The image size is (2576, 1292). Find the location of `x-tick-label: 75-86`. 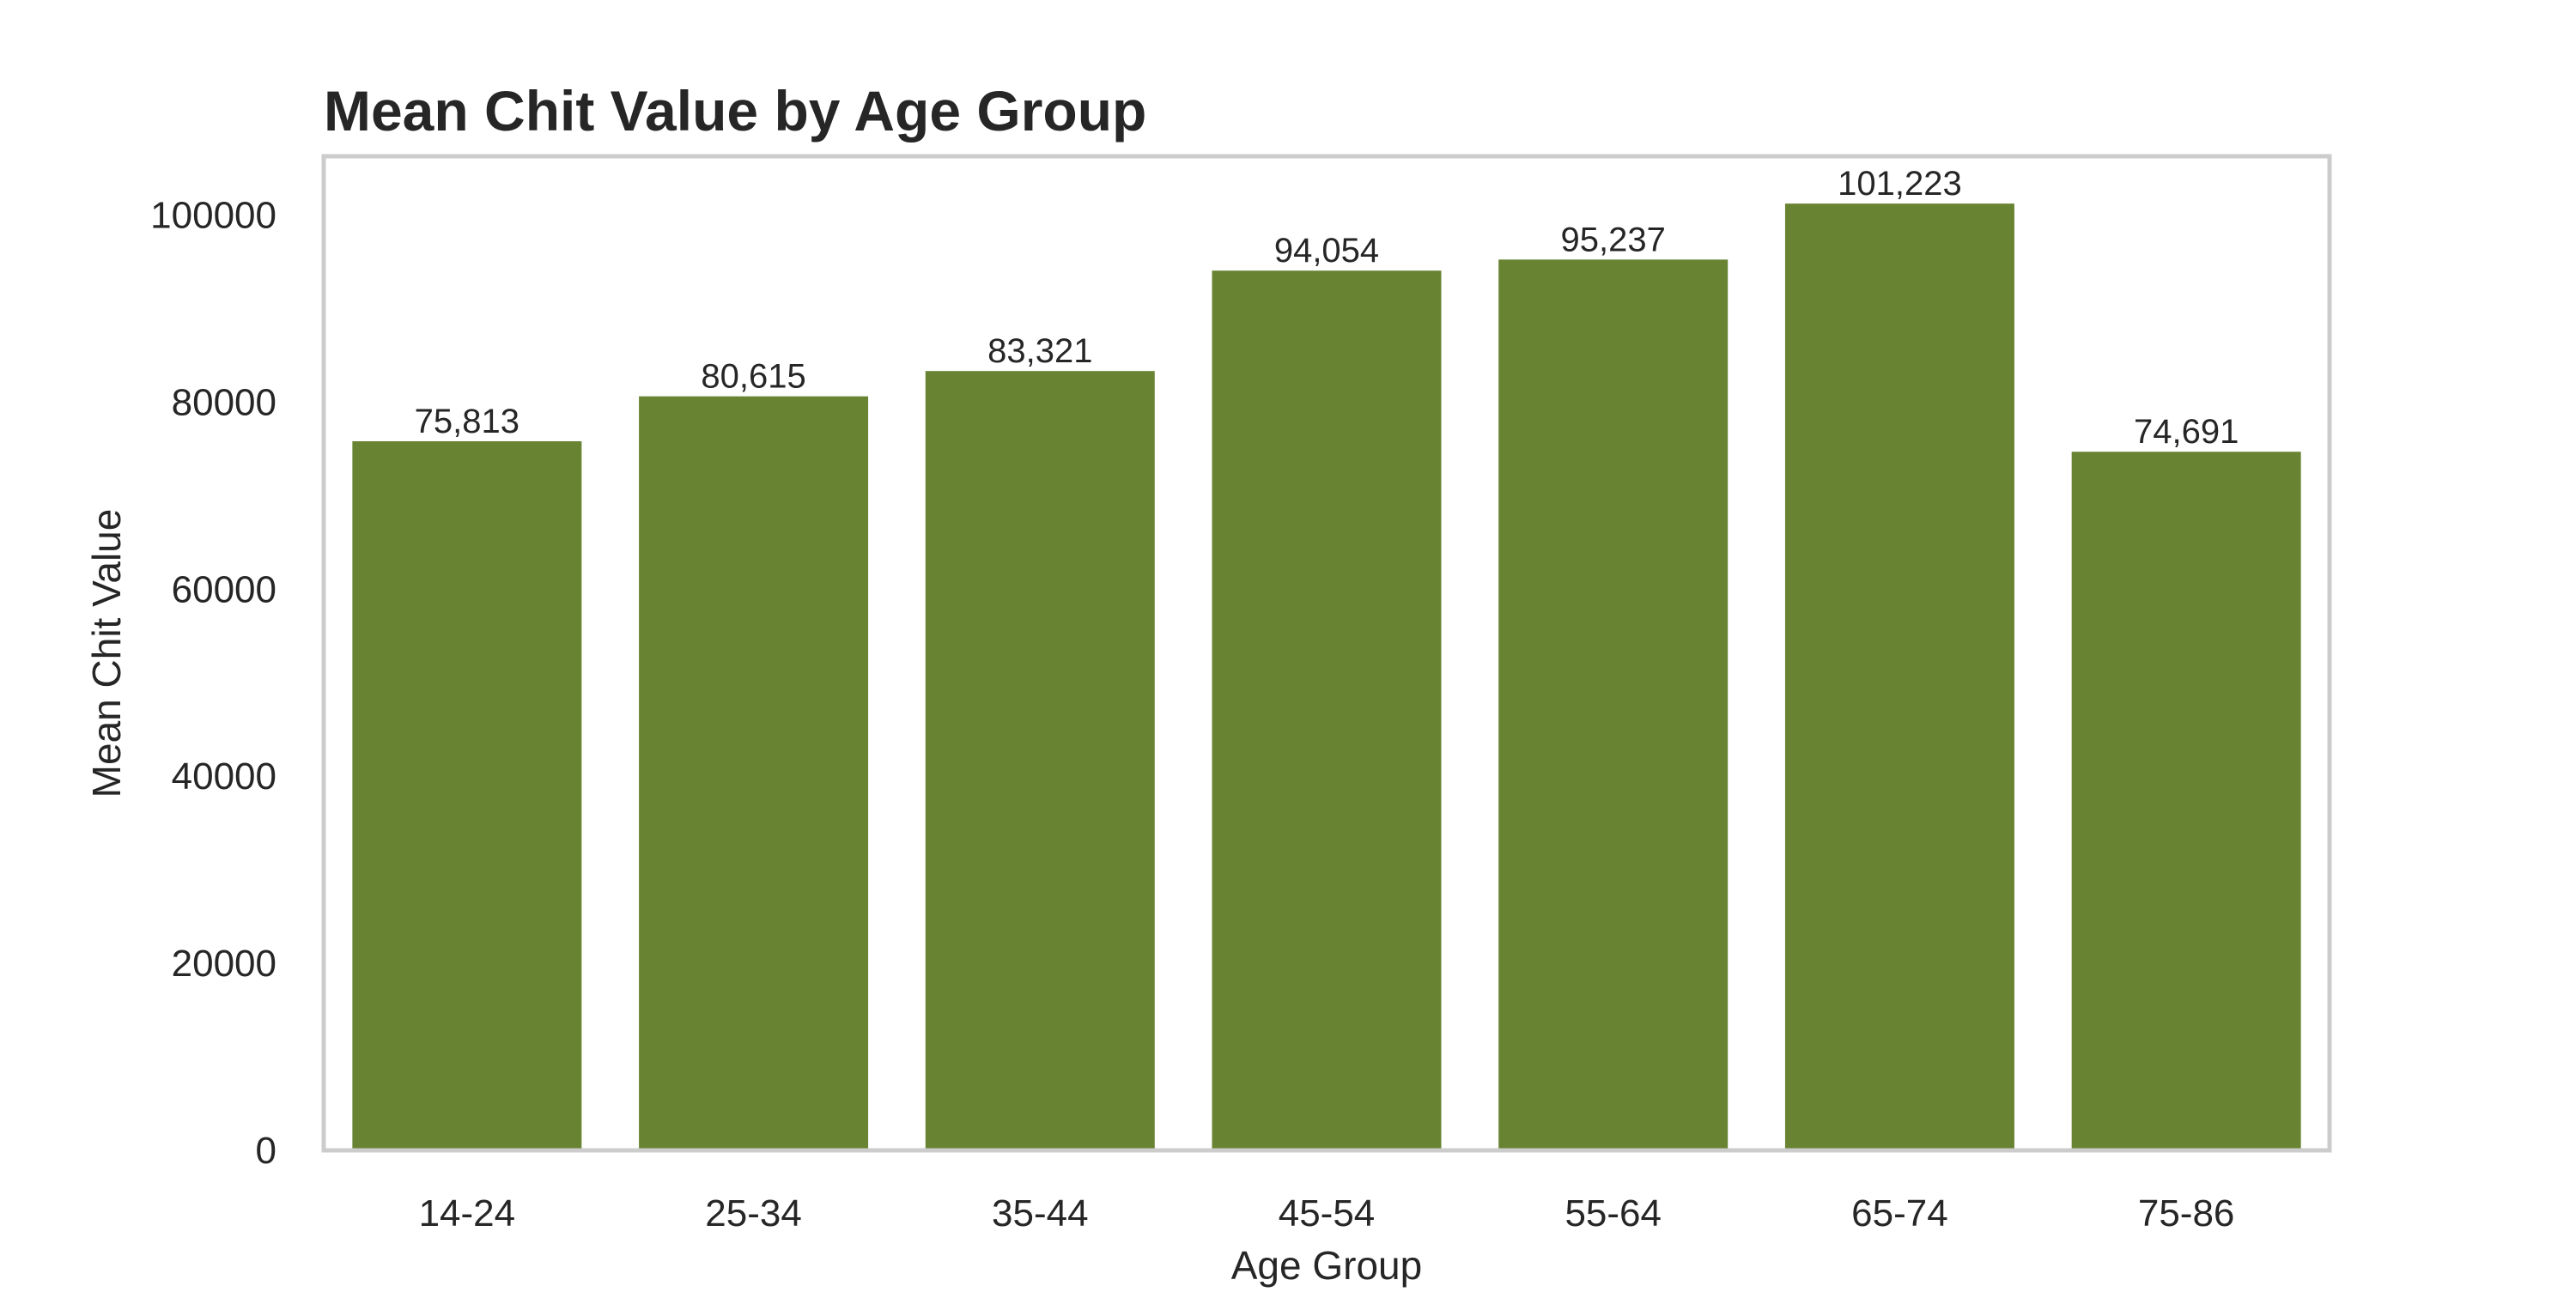

x-tick-label: 75-86 is located at coordinates (2186, 1213).